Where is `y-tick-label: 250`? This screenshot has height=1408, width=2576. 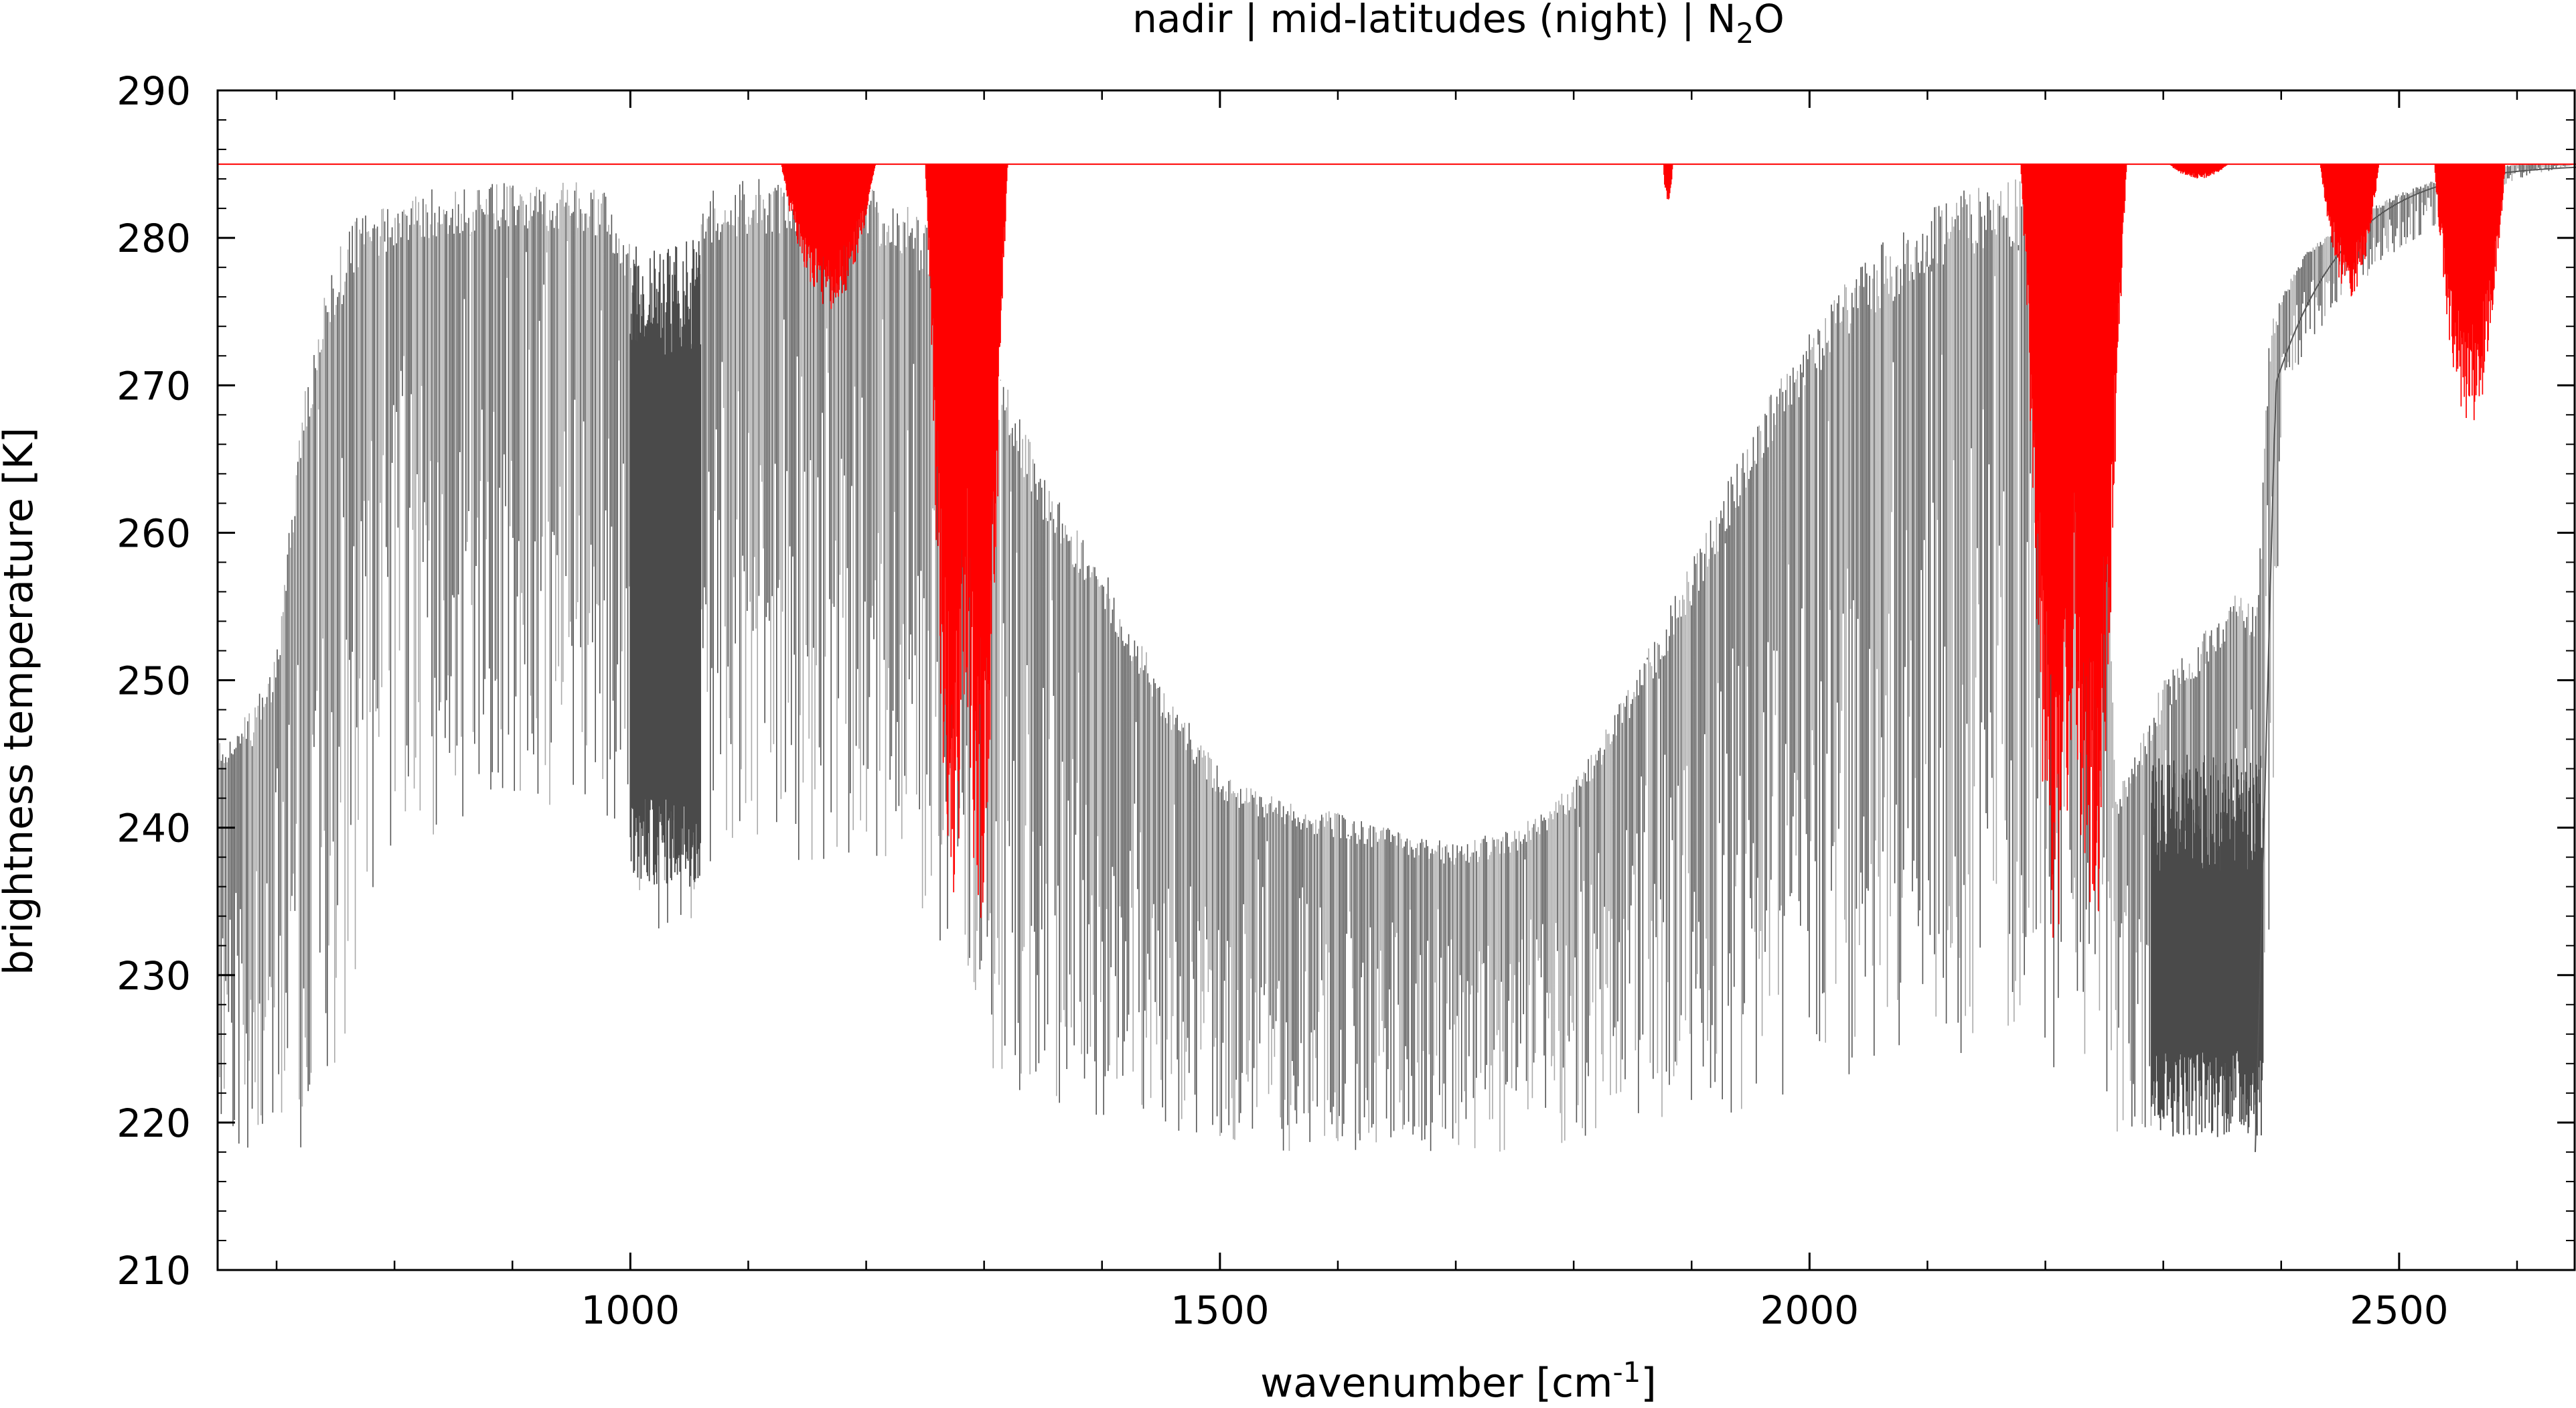
y-tick-label: 250 is located at coordinates (154, 681).